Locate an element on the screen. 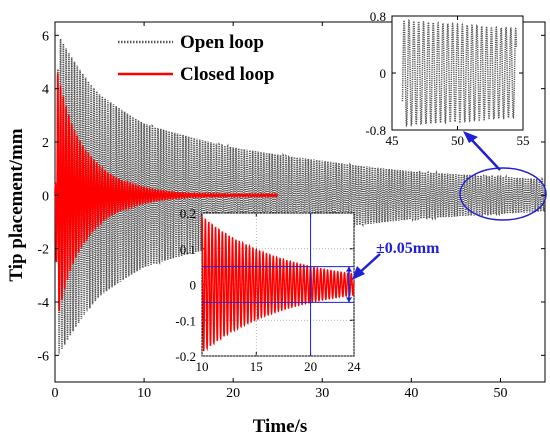  inset-closed-loop-x-tick-label: 10 is located at coordinates (202, 366).